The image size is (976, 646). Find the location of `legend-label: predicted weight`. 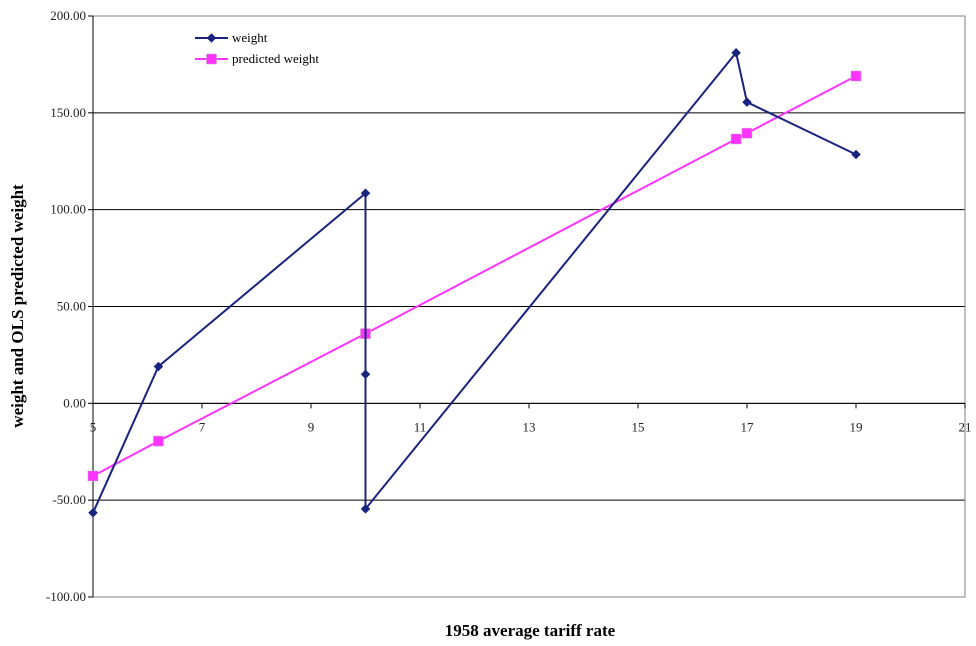

legend-label: predicted weight is located at coordinates (275, 58).